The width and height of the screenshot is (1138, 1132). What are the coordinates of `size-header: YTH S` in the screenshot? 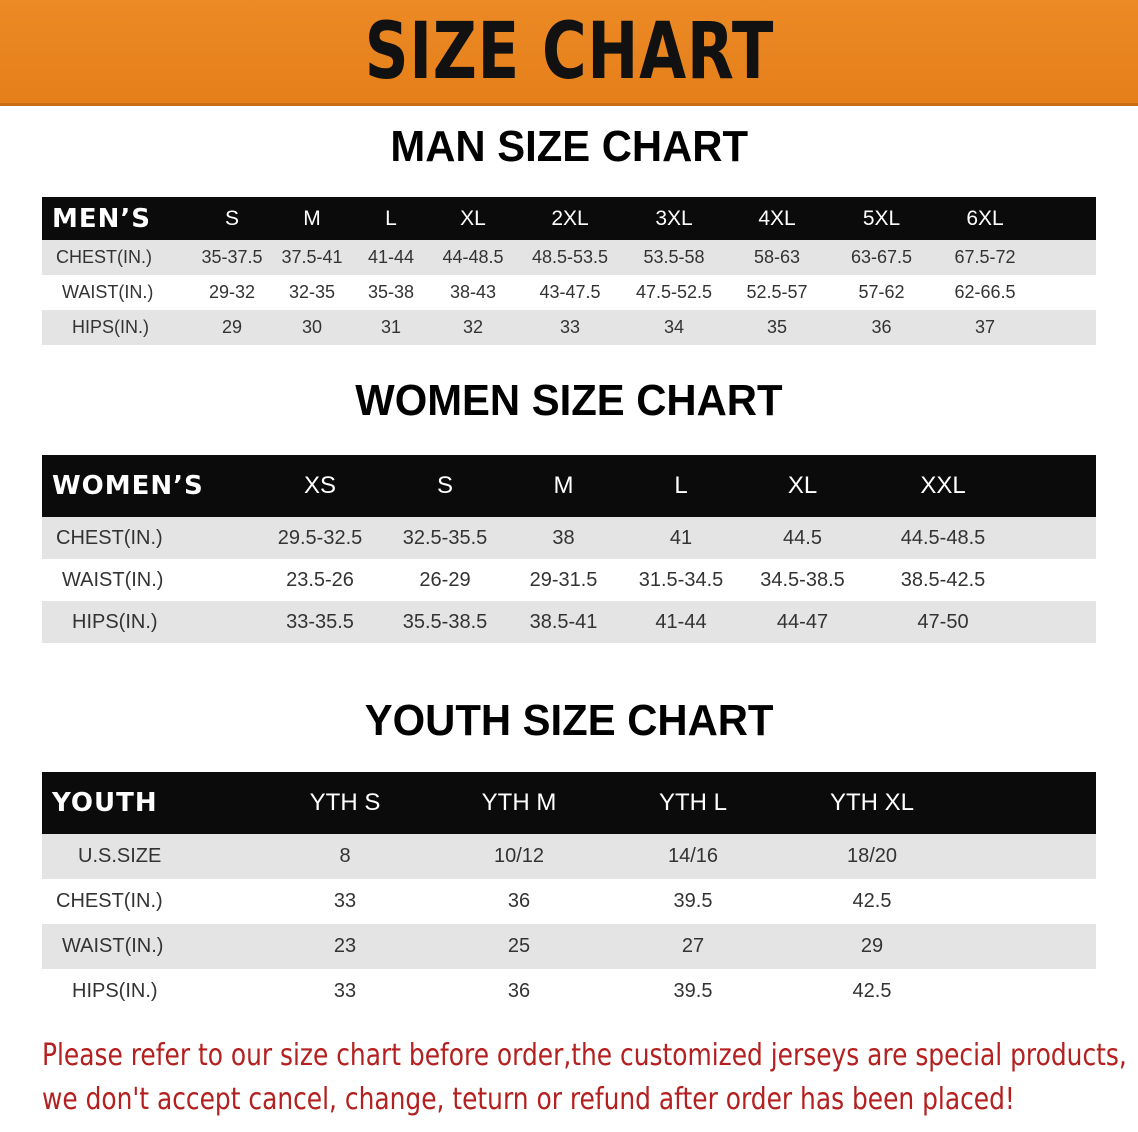 It's located at (345, 802).